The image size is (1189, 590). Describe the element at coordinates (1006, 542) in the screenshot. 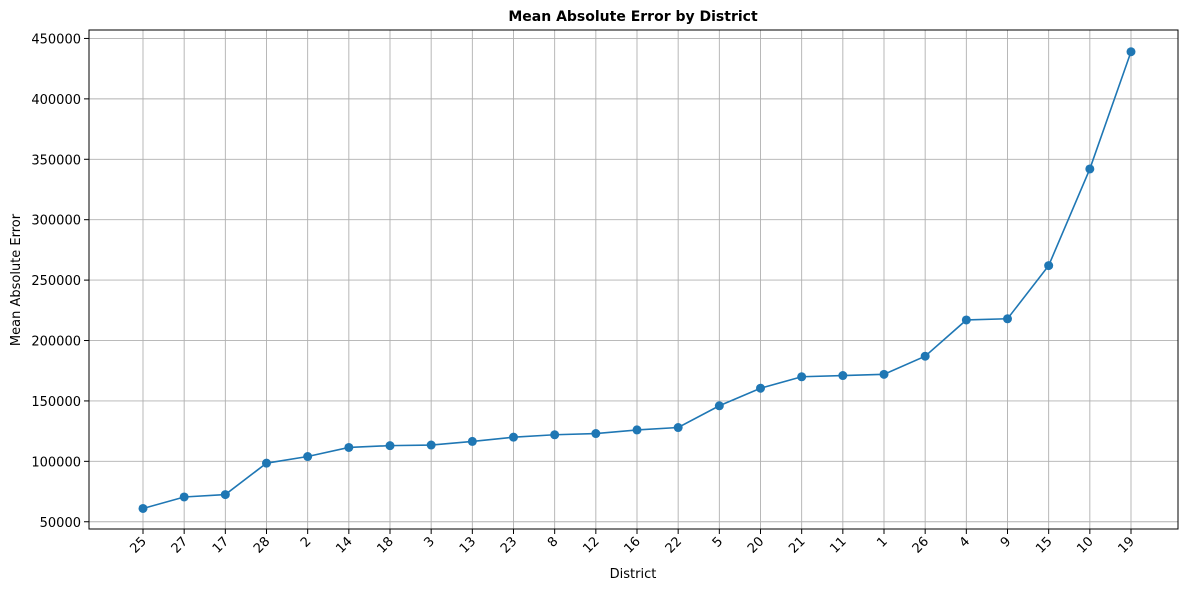

I see `x-tick-label: 9` at that location.